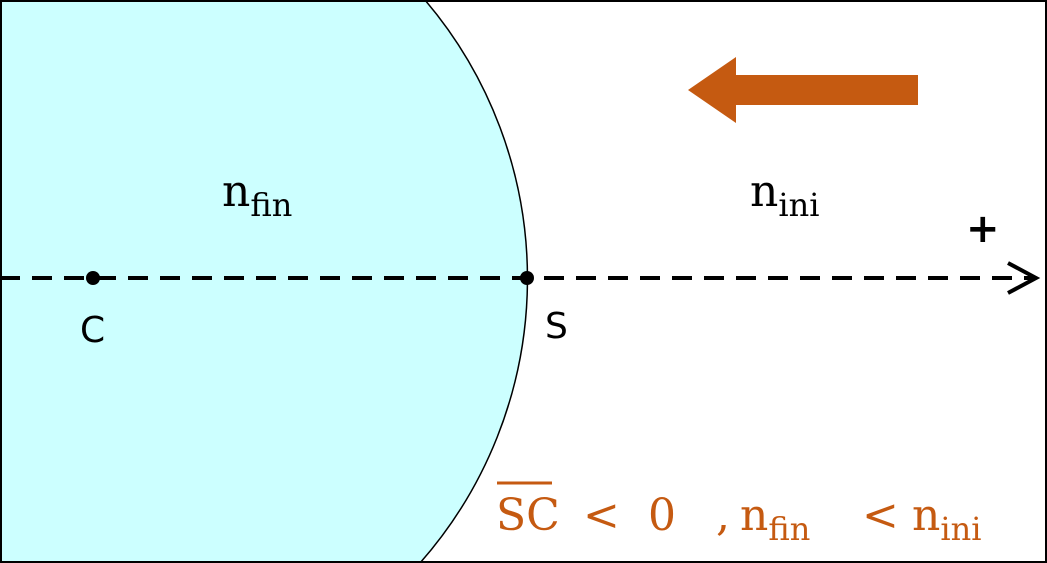 The width and height of the screenshot is (1047, 563). What do you see at coordinates (983, 229) in the screenshot?
I see `positive-direction-sign: +` at bounding box center [983, 229].